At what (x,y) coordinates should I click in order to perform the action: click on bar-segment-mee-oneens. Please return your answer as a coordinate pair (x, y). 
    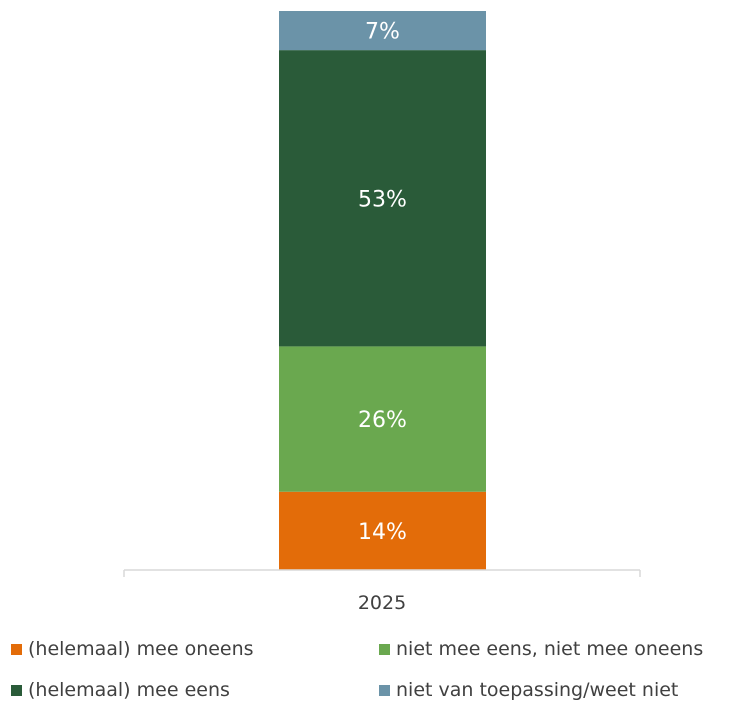
    Looking at the image, I should click on (382, 530).